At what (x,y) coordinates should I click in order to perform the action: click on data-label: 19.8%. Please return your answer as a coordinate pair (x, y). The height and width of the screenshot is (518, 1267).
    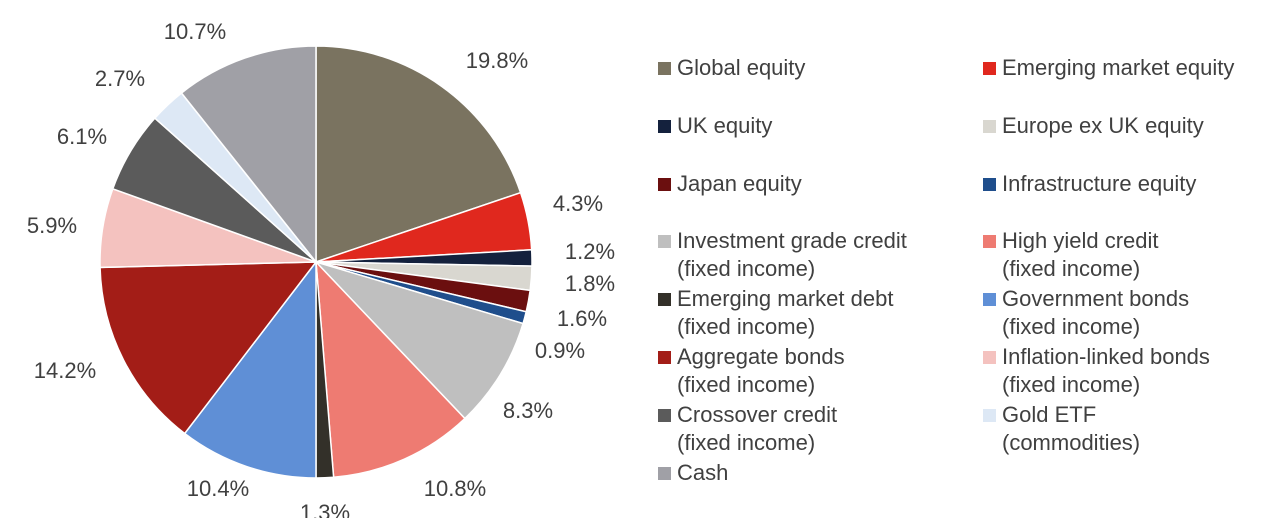
    Looking at the image, I should click on (497, 60).